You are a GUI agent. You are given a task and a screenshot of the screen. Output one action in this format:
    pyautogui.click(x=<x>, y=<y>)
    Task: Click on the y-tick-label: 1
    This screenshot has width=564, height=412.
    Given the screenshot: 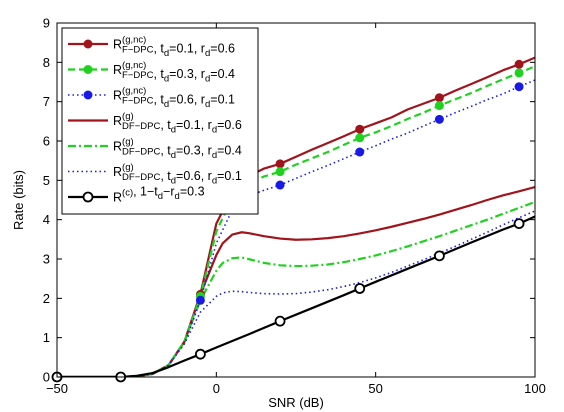 What is the action you would take?
    pyautogui.click(x=46, y=337)
    